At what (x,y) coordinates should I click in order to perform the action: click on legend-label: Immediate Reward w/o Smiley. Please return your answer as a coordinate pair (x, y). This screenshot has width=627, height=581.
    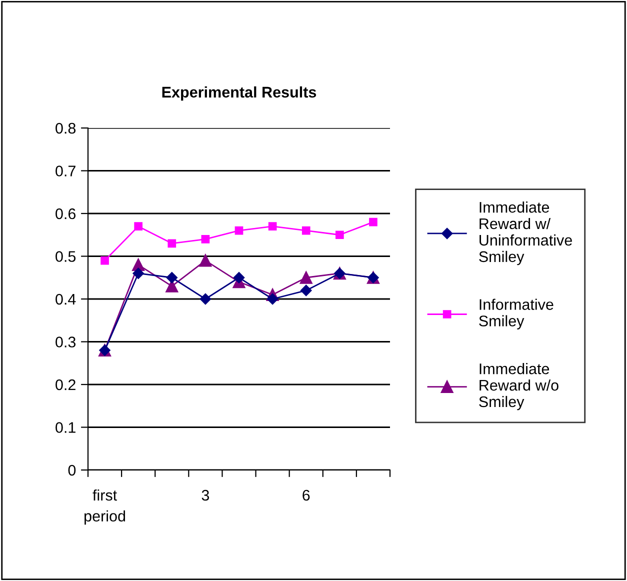
    Looking at the image, I should click on (518, 386).